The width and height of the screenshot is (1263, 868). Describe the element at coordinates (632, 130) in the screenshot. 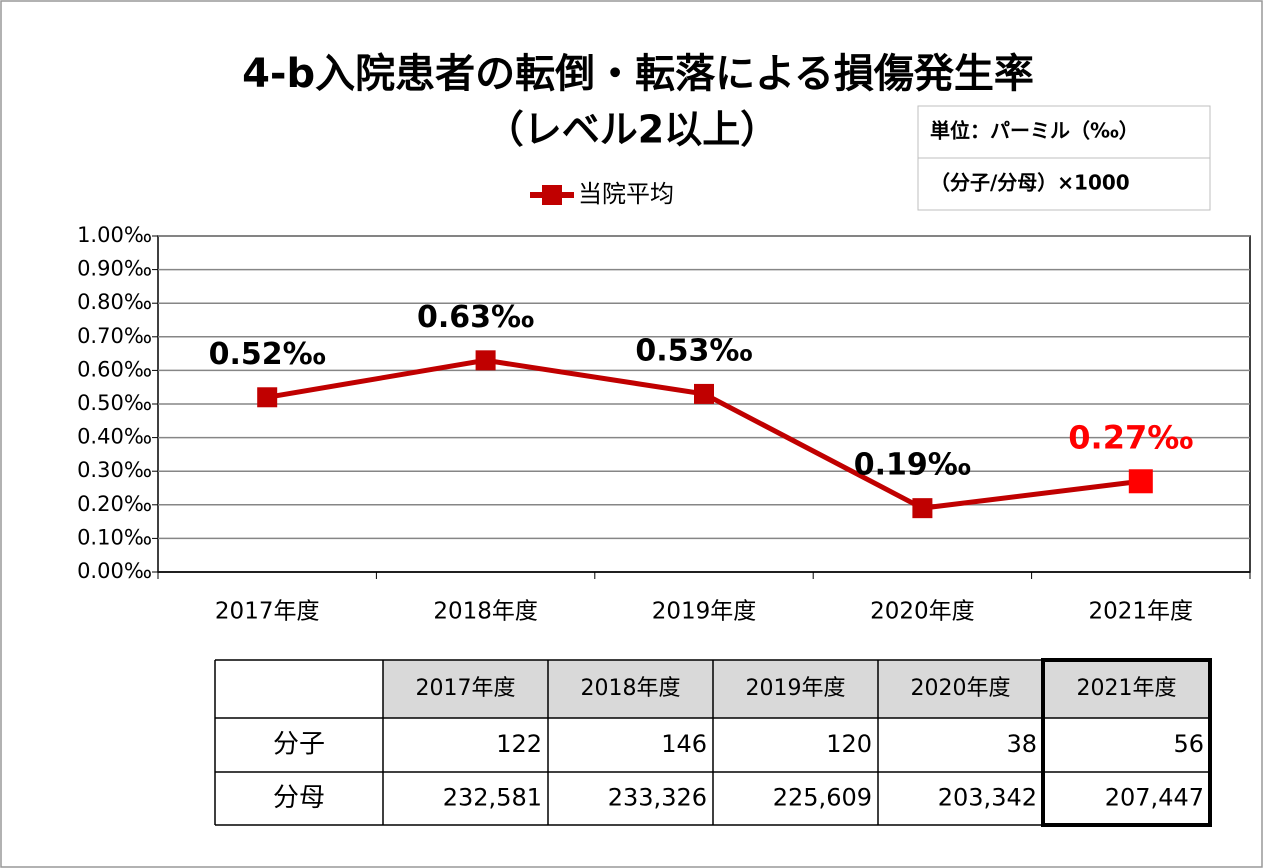

I see `chart-subtitle: （レベル2以上）` at that location.